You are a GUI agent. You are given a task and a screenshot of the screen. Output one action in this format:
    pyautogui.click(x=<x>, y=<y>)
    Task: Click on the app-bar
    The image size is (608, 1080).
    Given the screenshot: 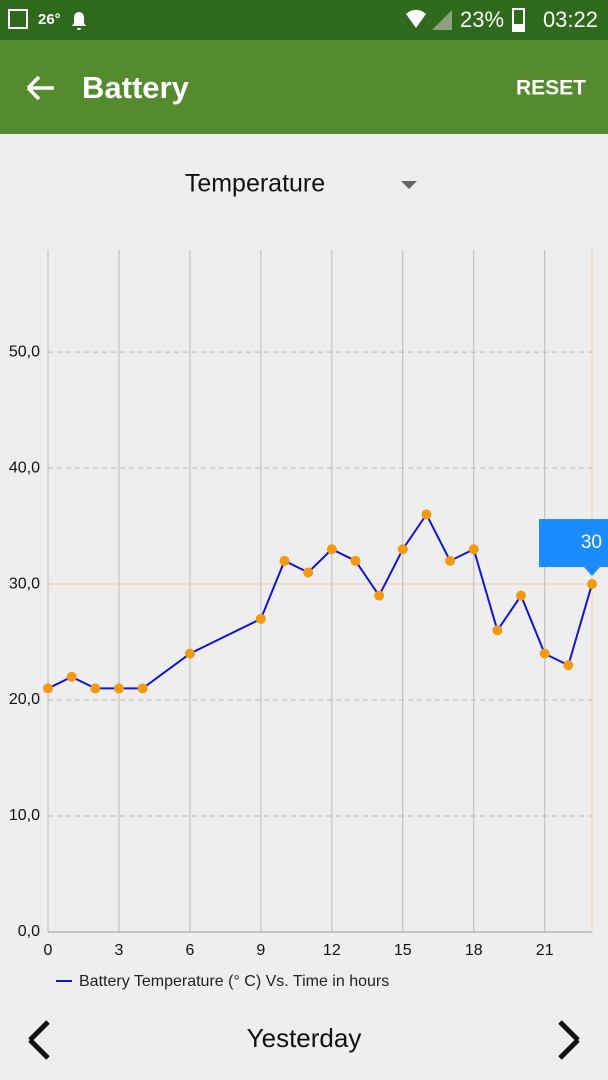 What is the action you would take?
    pyautogui.click(x=304, y=87)
    